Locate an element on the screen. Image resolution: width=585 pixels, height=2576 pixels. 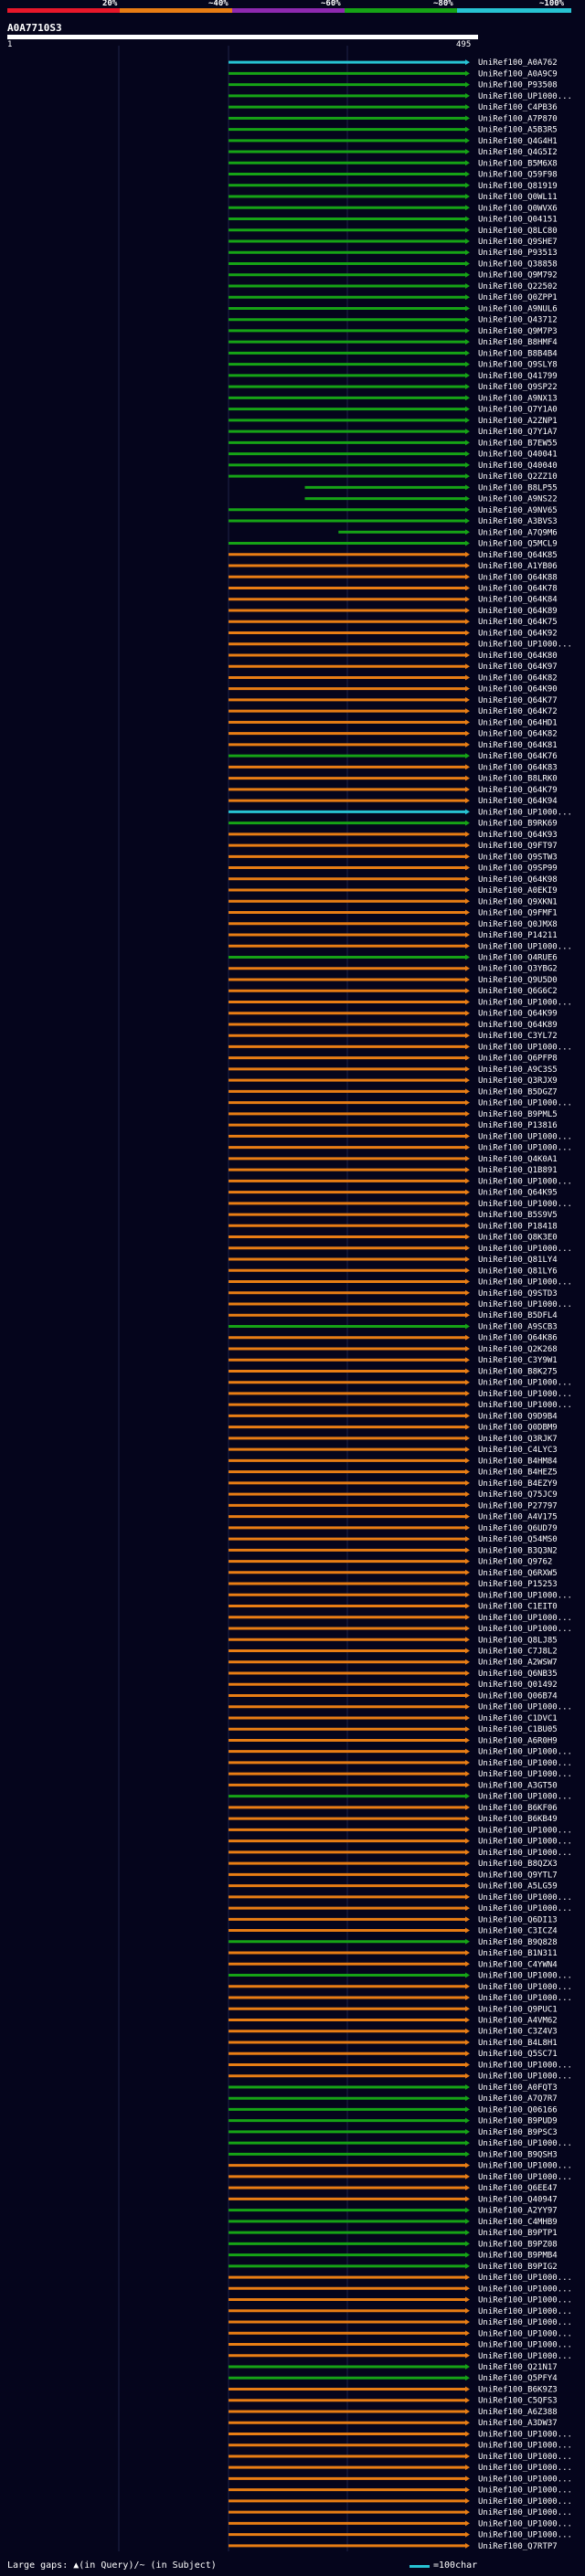
hit-row: UniRef100_A0FQT3 is located at coordinates (394, 2088).